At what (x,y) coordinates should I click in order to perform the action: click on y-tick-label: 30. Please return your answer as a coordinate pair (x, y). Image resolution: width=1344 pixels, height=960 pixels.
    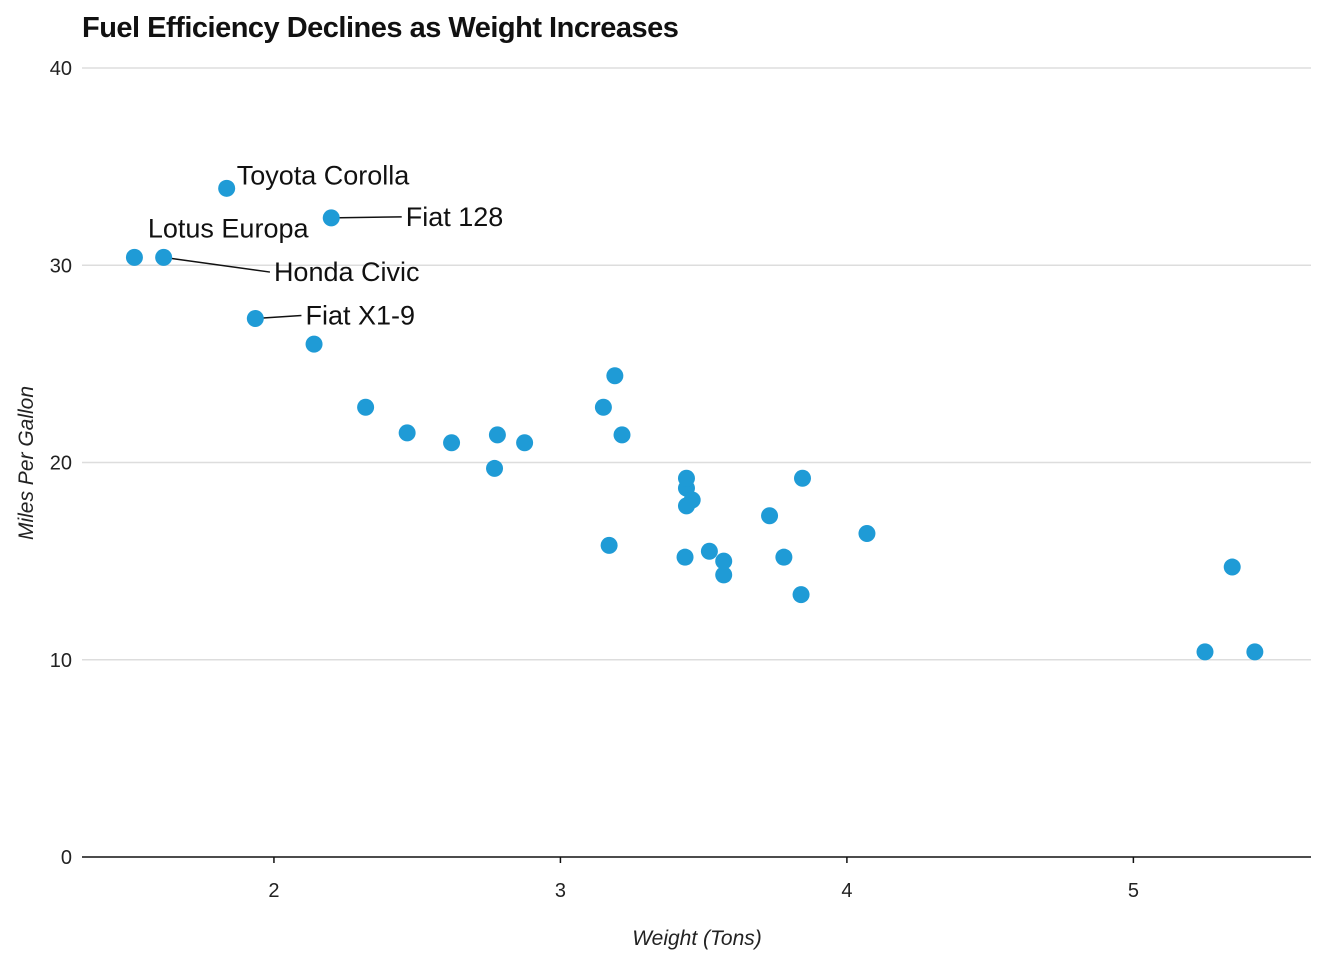
    Looking at the image, I should click on (61, 266).